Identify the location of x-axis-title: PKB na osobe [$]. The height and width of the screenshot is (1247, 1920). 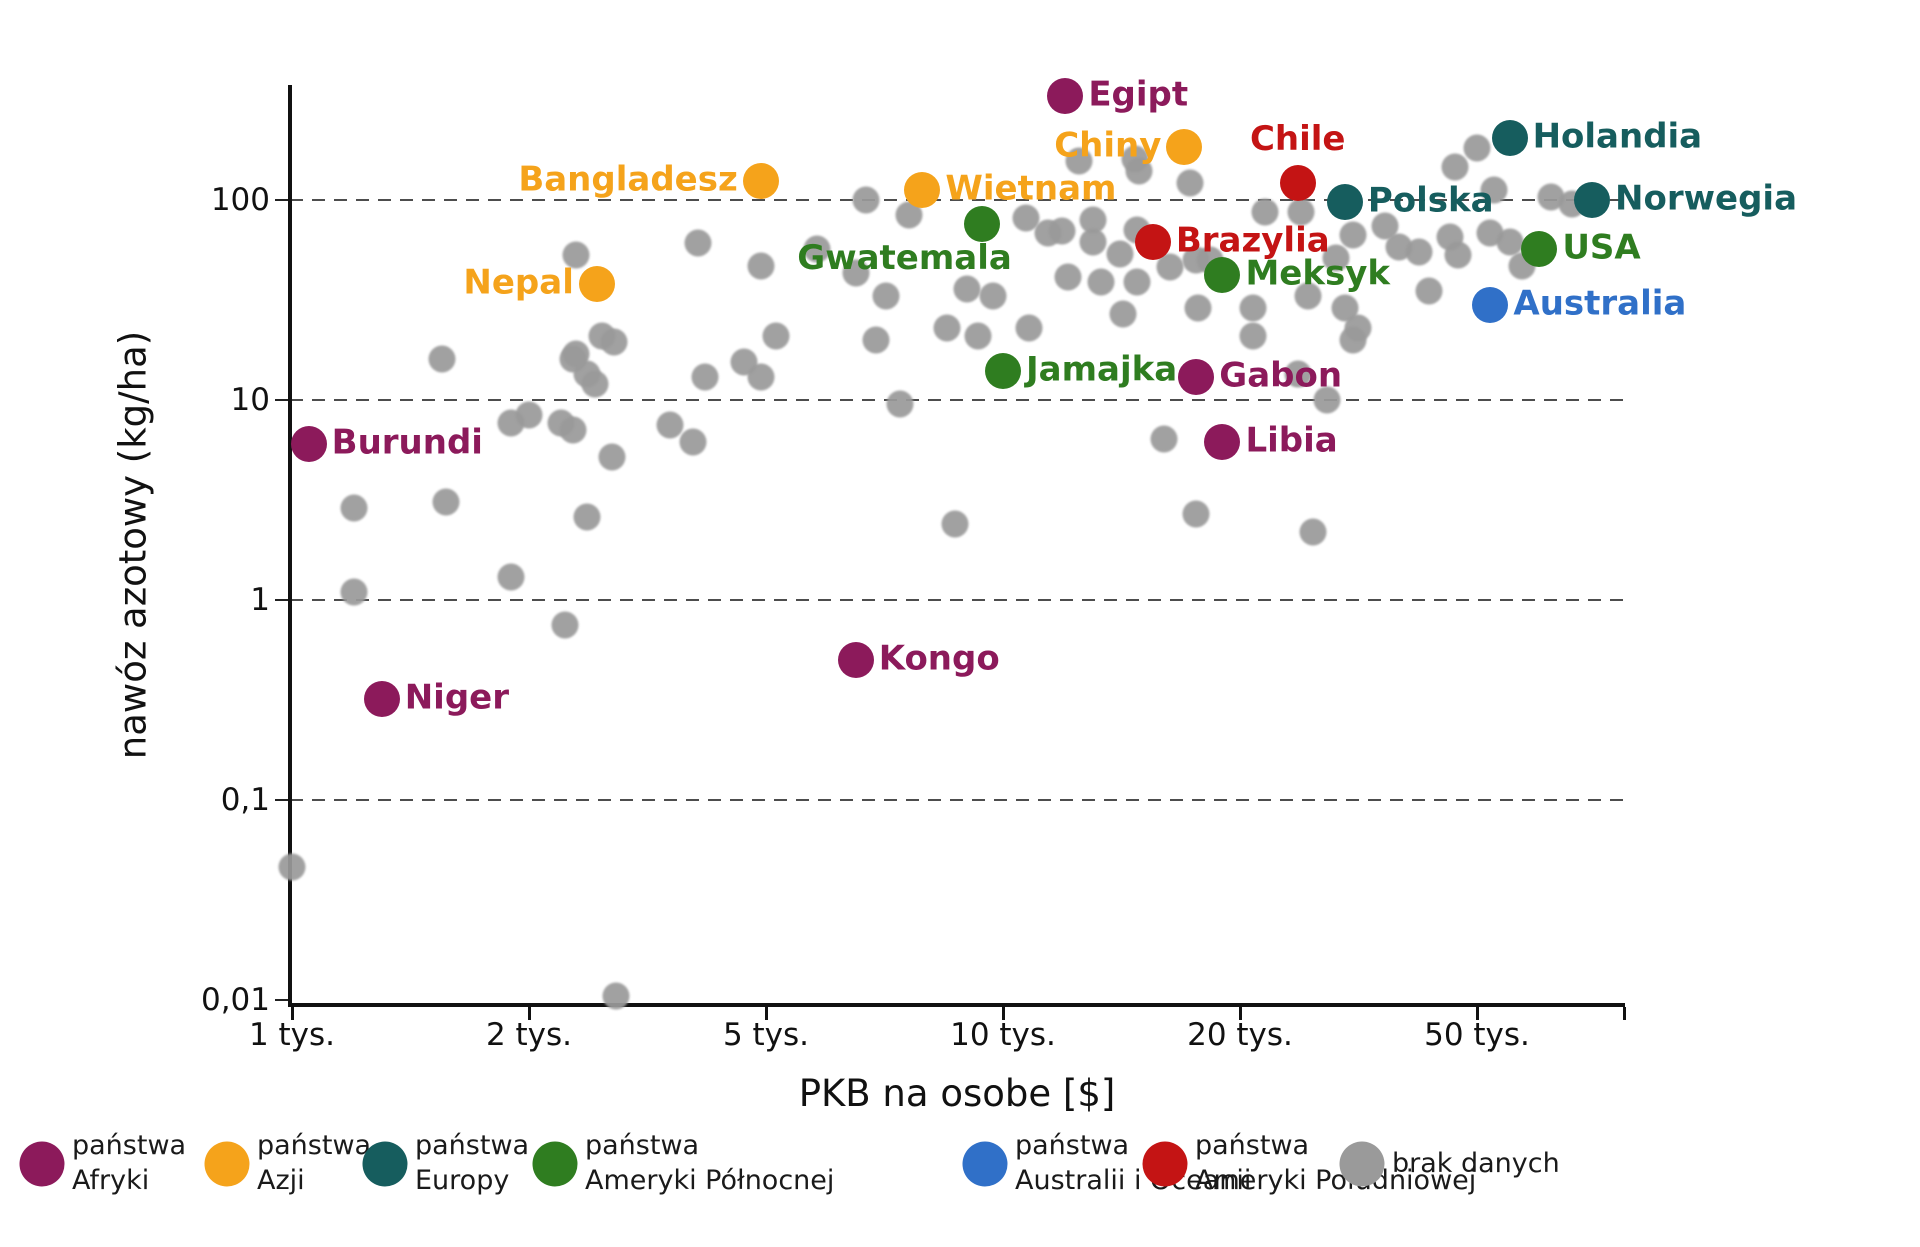
(957, 1093).